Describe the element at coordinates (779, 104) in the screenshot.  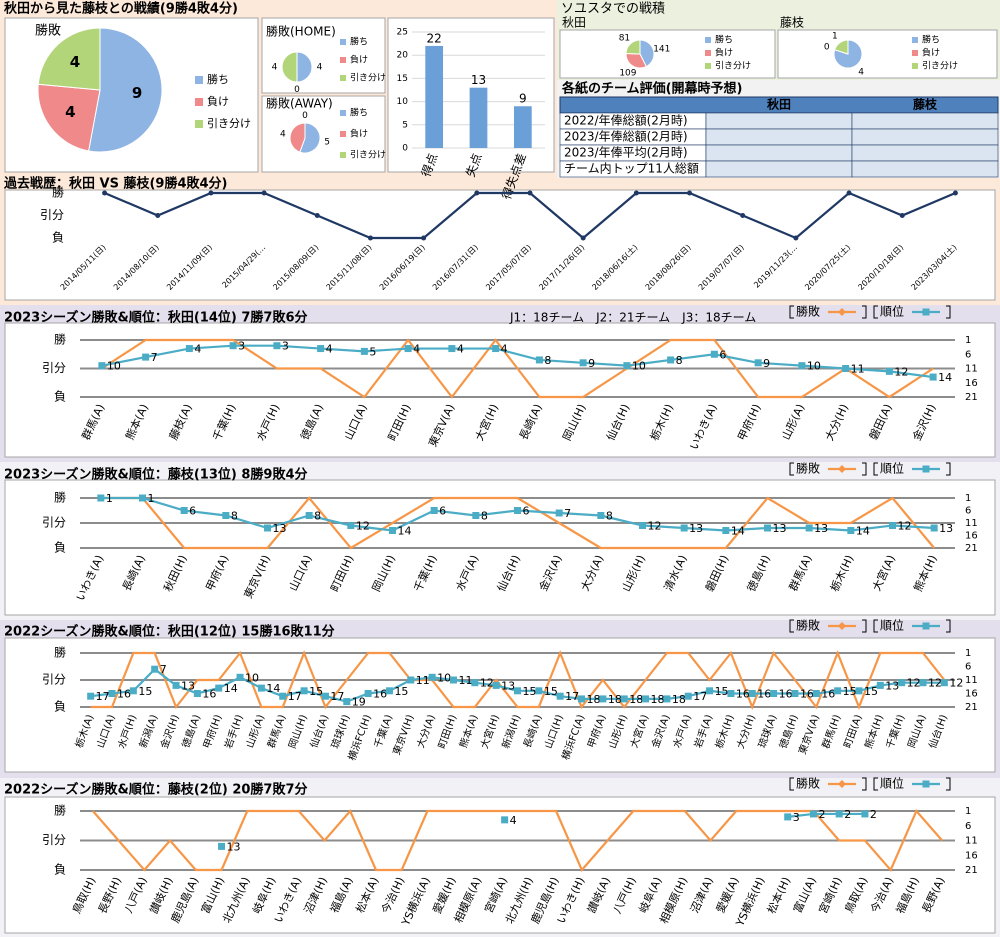
I see `column-header: 秋田` at that location.